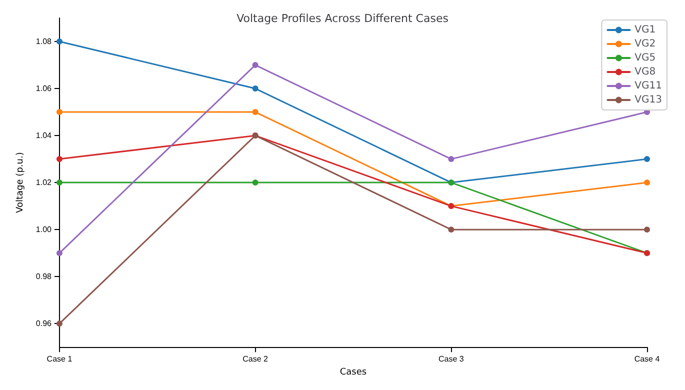  Describe the element at coordinates (451, 359) in the screenshot. I see `x-tick-label: Case 3` at that location.